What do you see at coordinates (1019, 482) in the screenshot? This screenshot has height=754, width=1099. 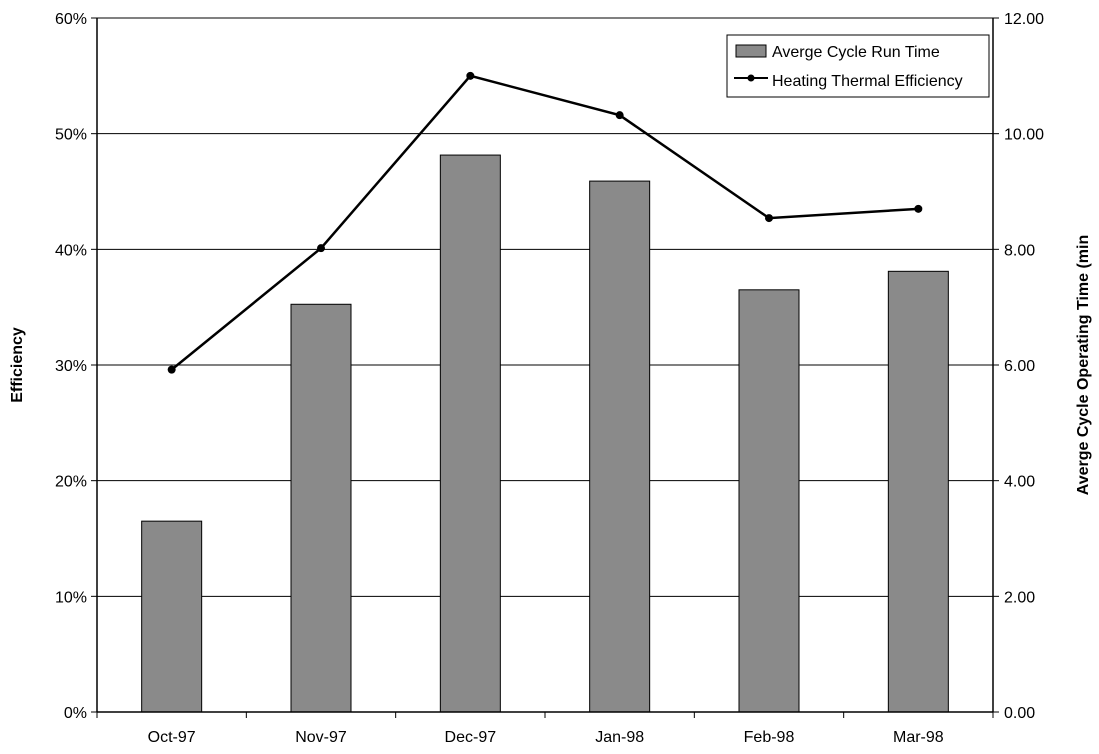 I see `y2-tick-label: 4.00` at bounding box center [1019, 482].